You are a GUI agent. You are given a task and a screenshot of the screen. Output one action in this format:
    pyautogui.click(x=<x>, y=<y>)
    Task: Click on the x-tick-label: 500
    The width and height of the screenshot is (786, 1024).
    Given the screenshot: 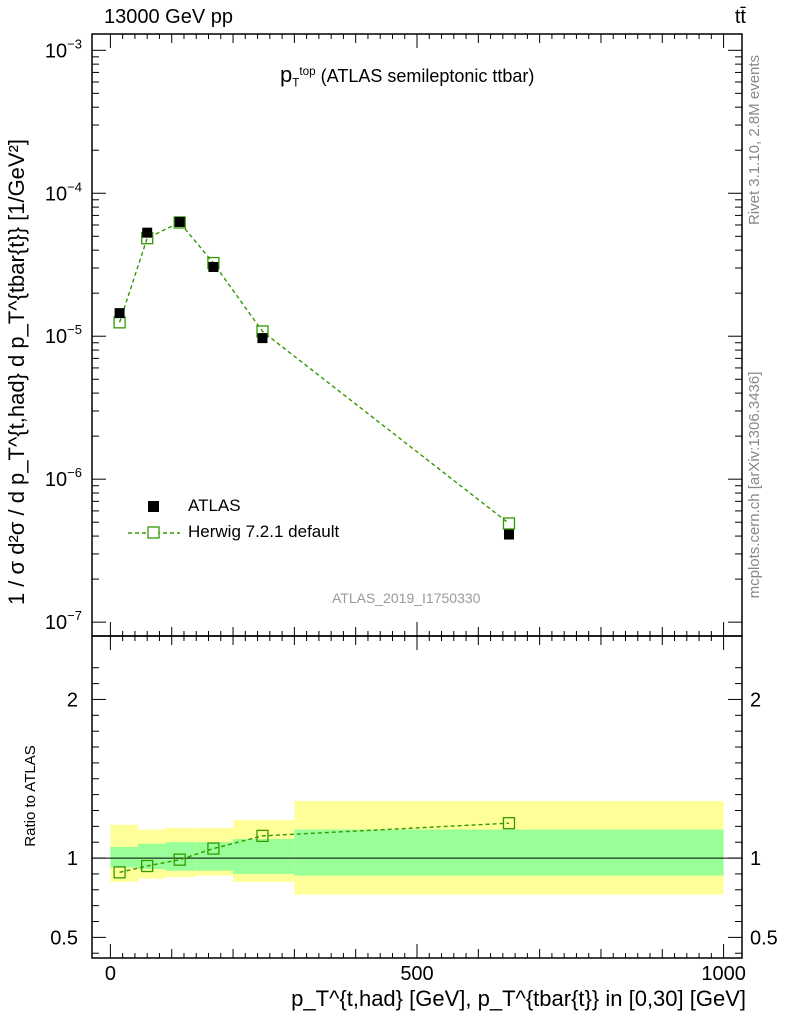 What is the action you would take?
    pyautogui.click(x=416, y=974)
    